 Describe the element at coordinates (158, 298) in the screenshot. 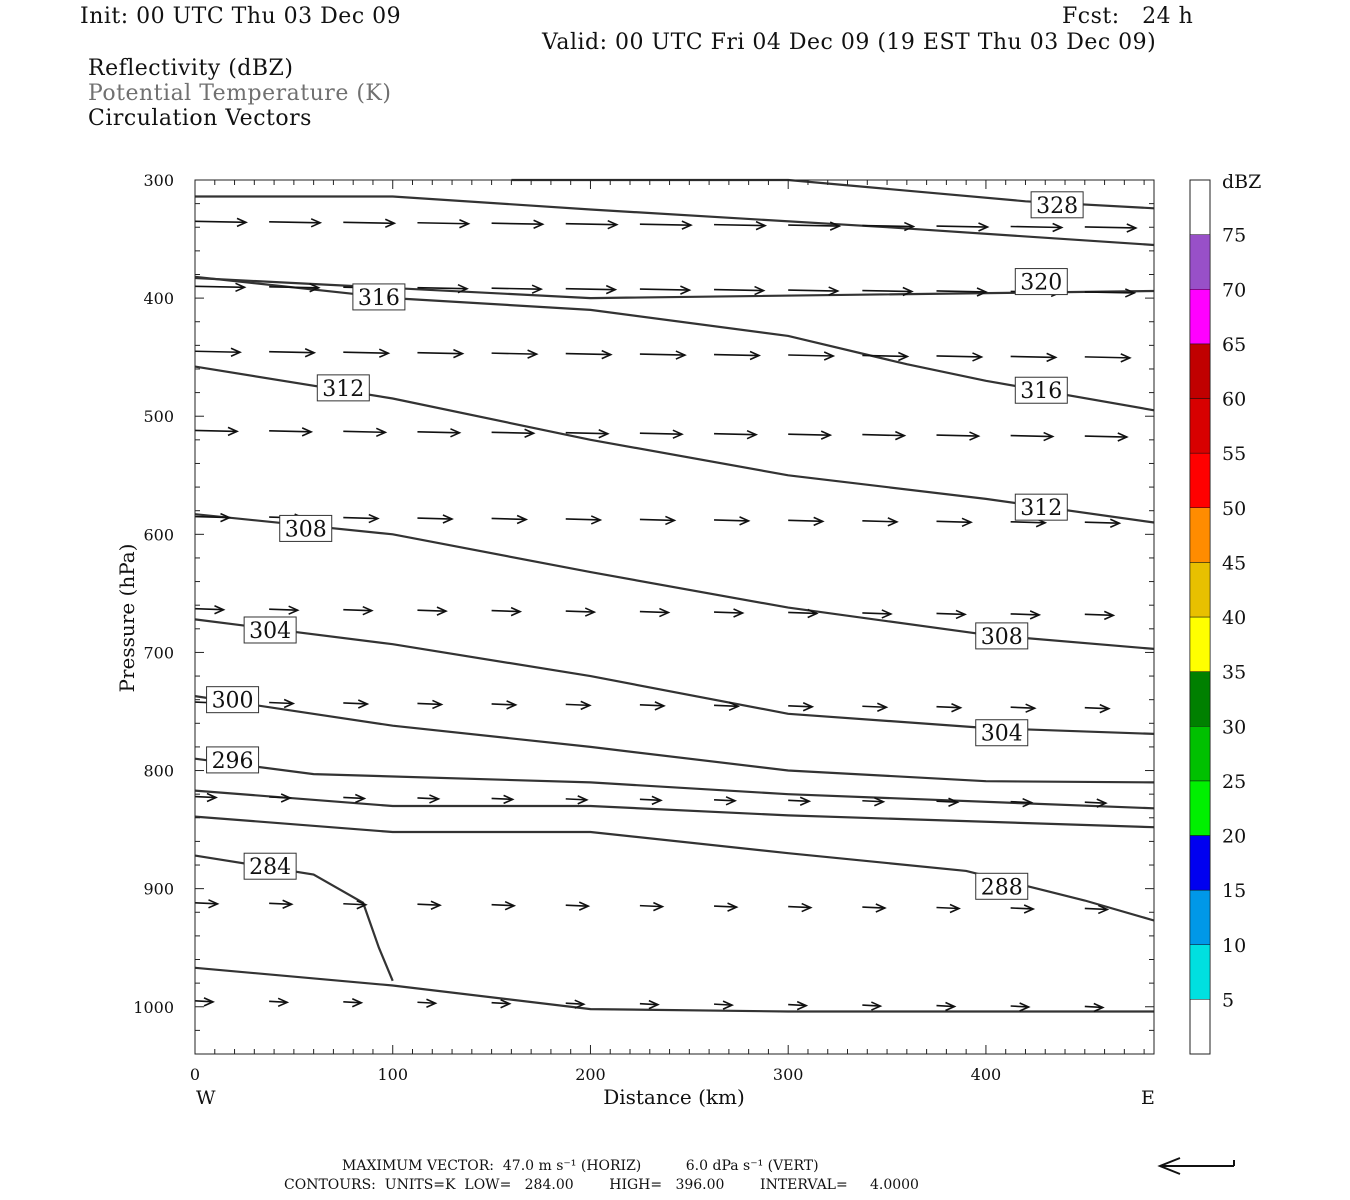

I see `y-tick-label: 400` at that location.